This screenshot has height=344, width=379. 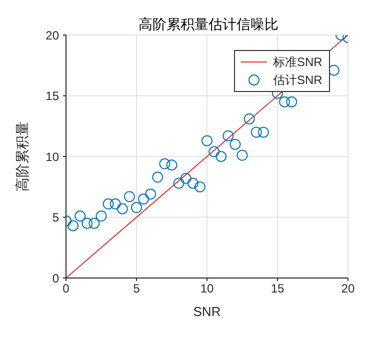 I want to click on y-tick-label: 5, so click(x=56, y=217).